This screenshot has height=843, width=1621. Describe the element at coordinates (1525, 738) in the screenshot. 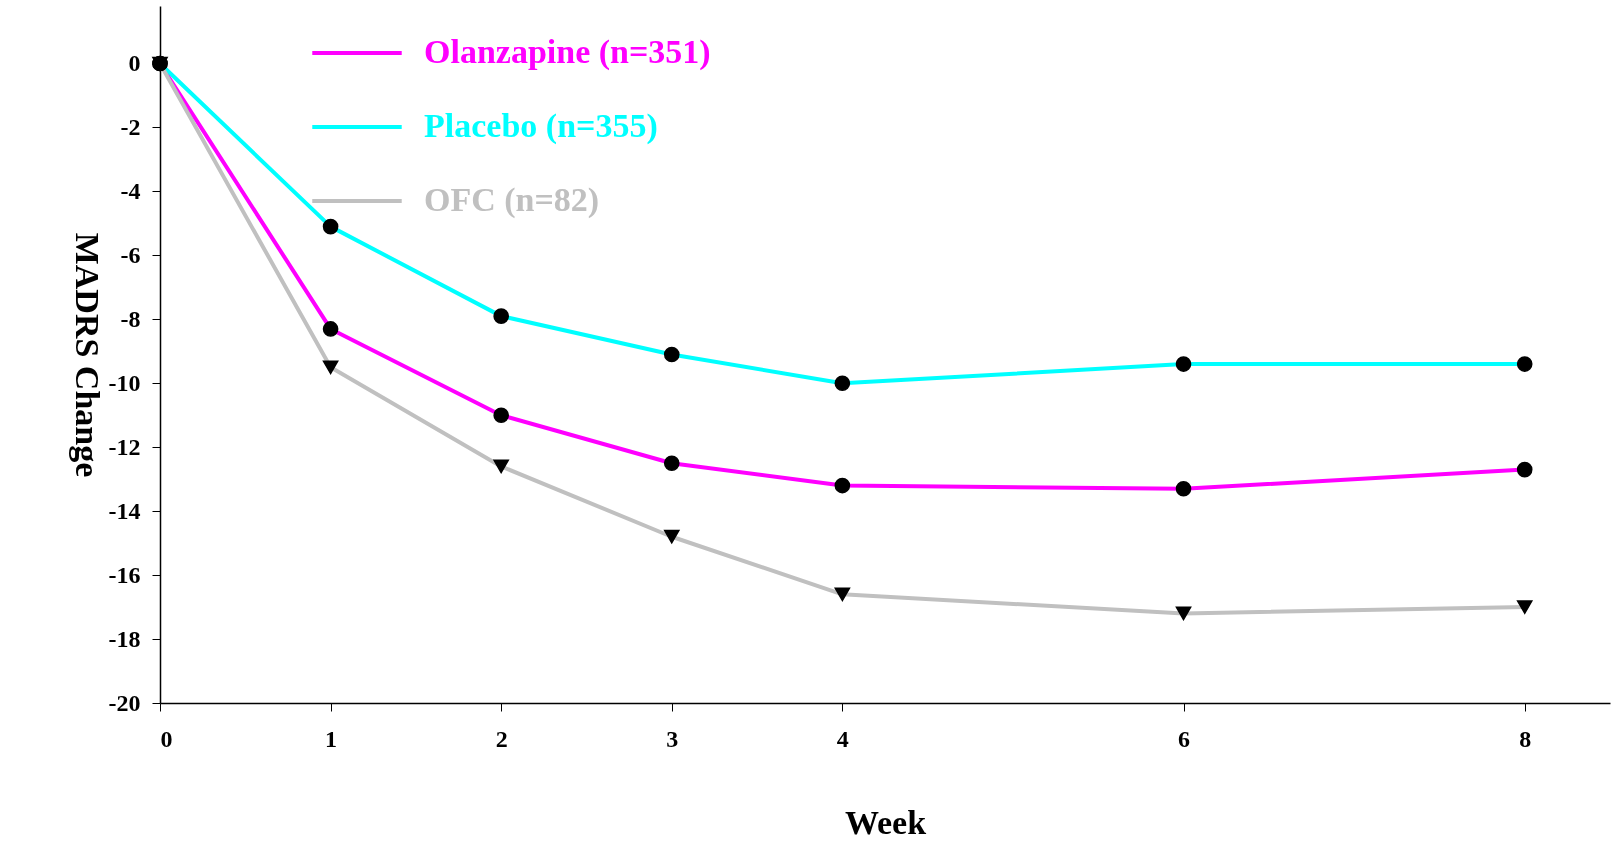

I see `x-tick-label: 8` at that location.